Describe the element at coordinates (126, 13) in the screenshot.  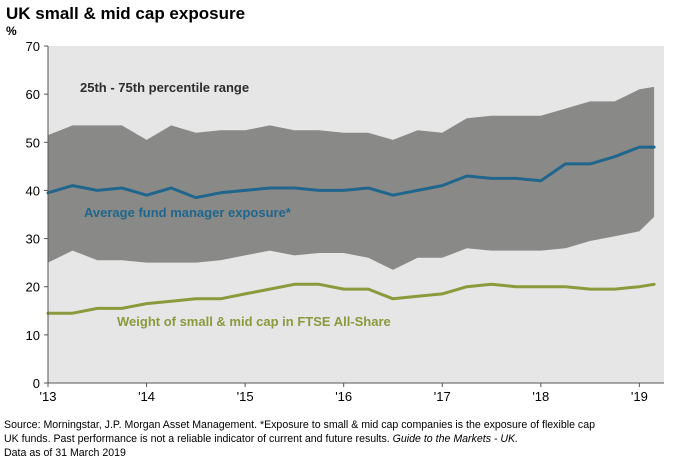
I see `chart-title: UK small & mid cap exposure` at that location.